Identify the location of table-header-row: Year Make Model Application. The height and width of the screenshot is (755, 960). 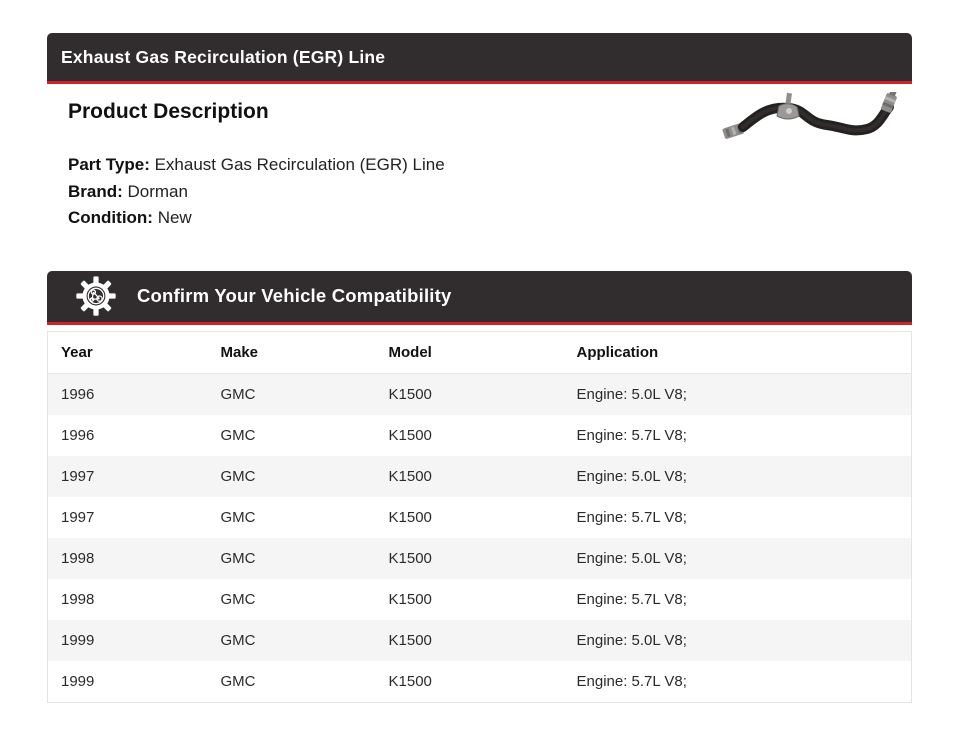
(479, 352).